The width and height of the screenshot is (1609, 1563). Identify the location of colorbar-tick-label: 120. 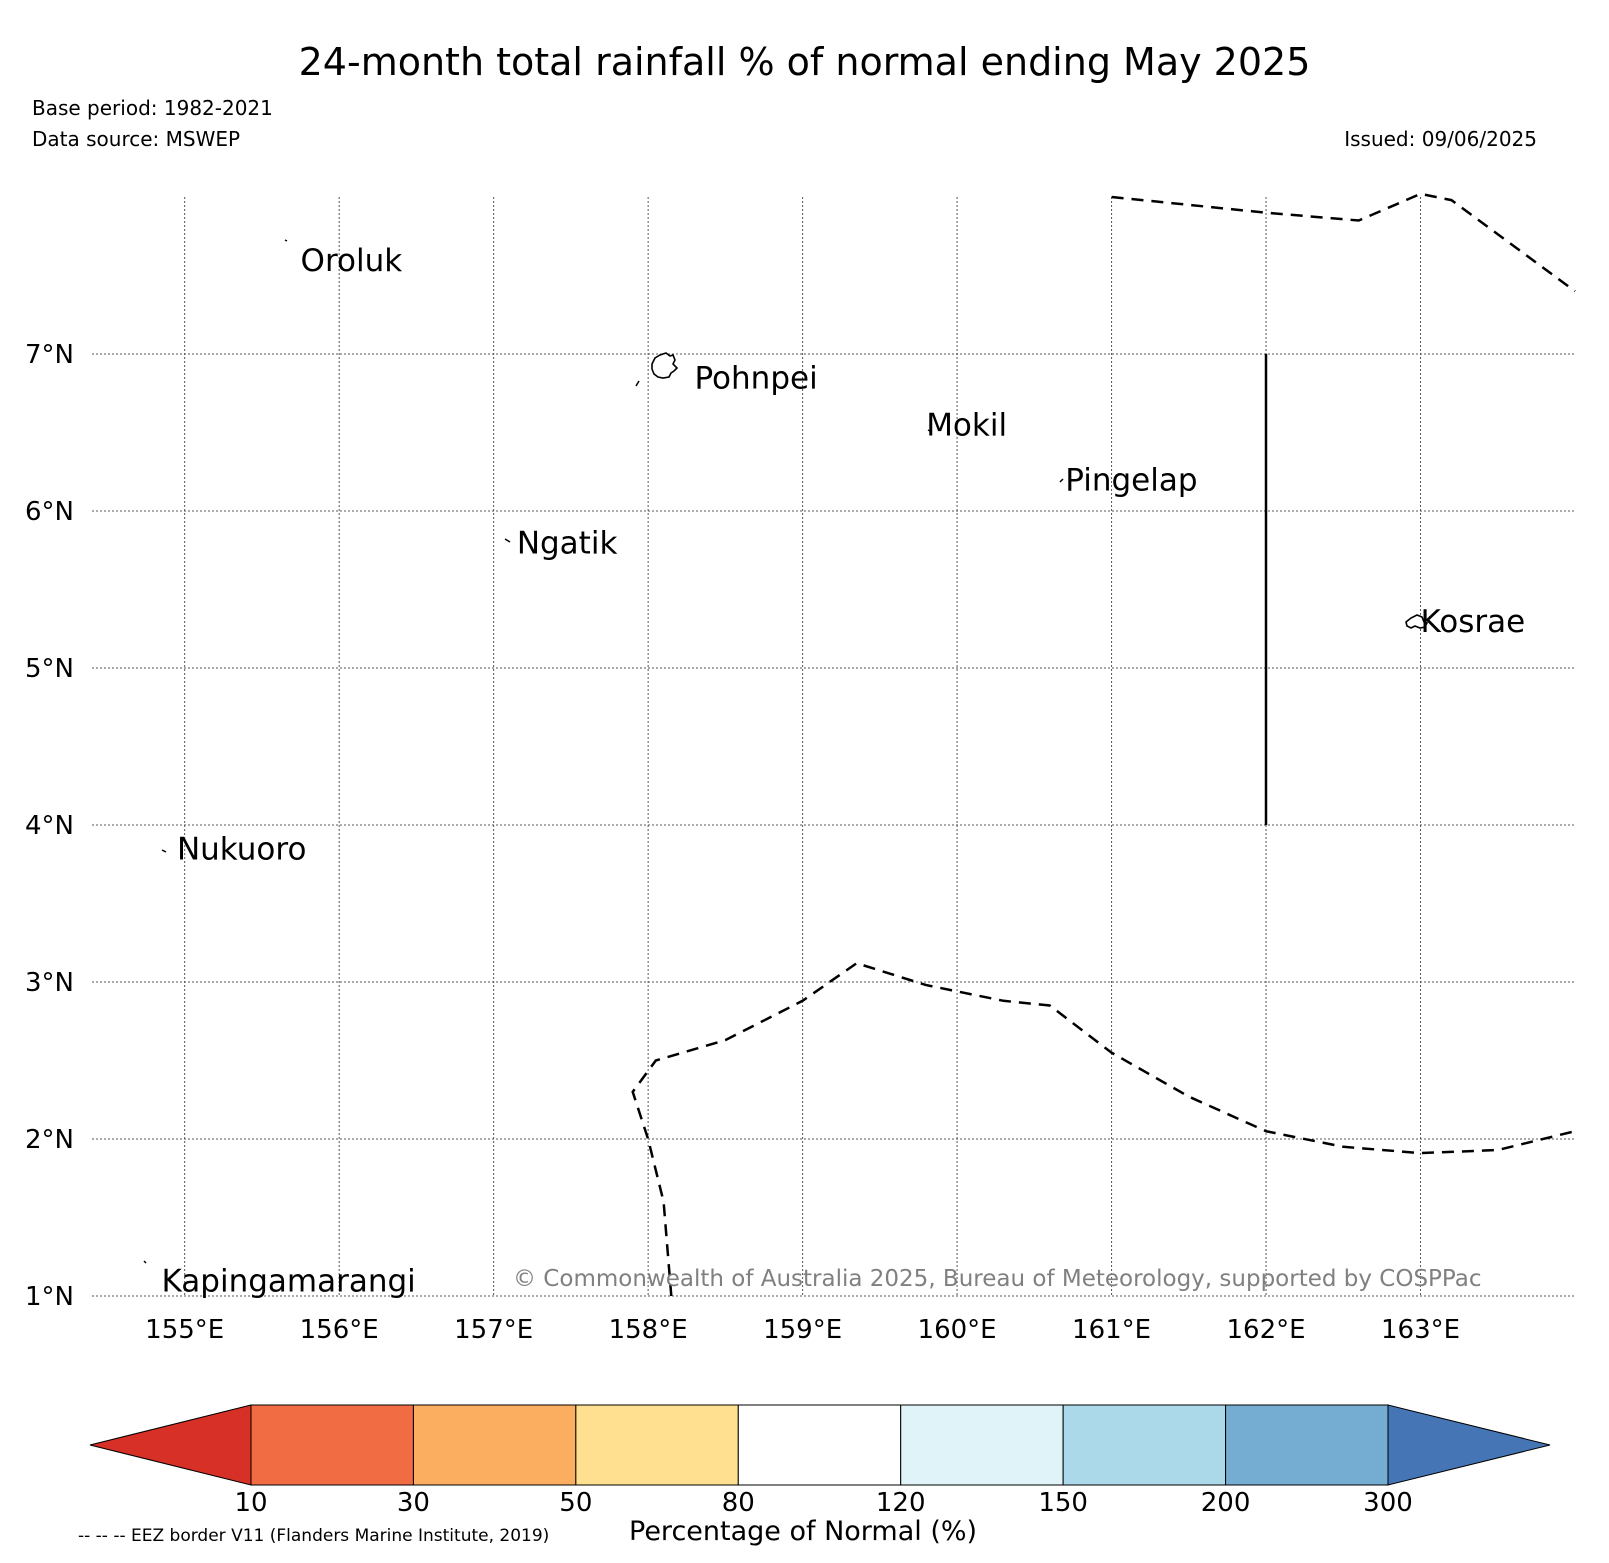
(900, 1503).